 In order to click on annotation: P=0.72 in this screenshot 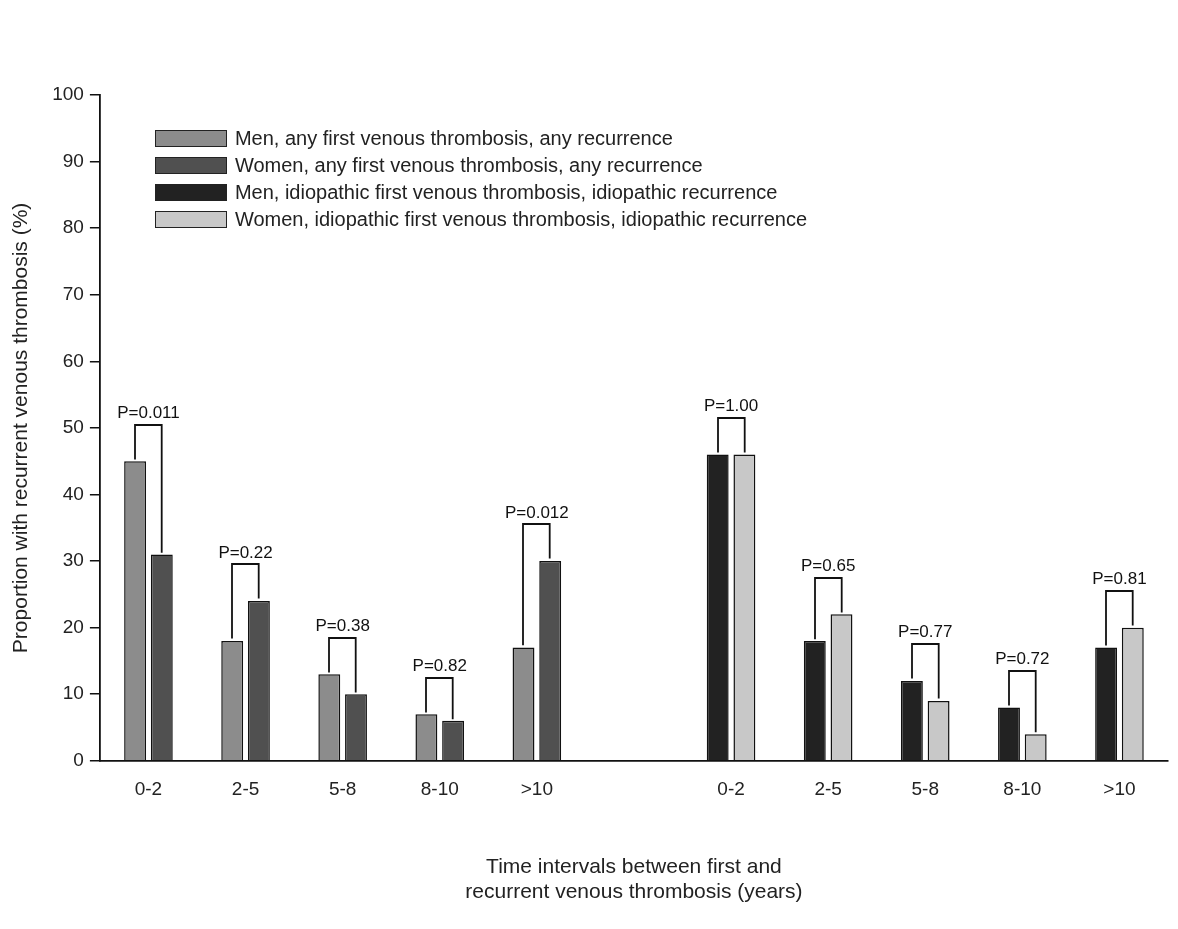, I will do `click(1022, 659)`.